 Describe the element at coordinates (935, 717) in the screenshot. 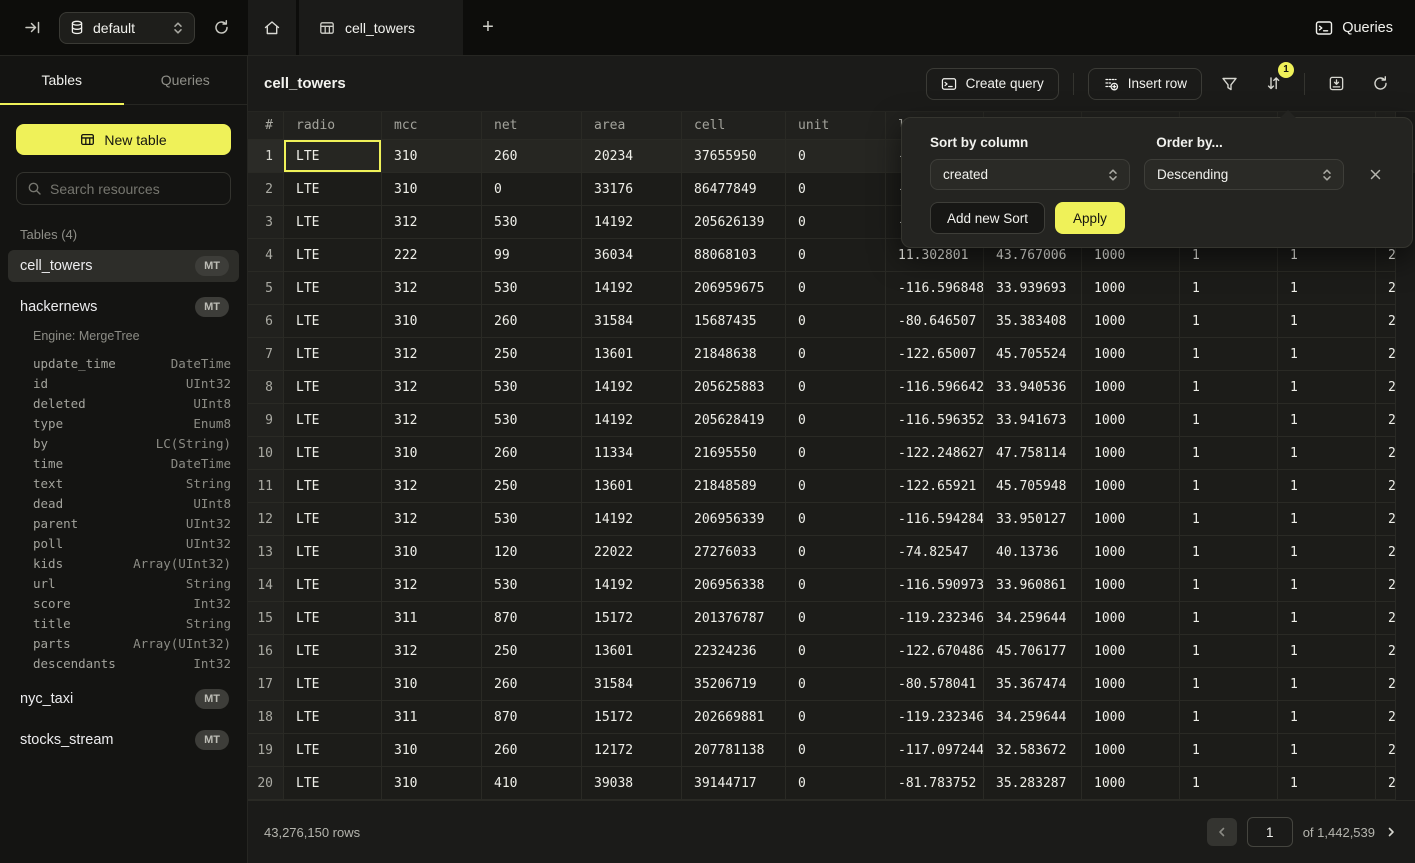

I see `table-cell: -119.232346` at that location.